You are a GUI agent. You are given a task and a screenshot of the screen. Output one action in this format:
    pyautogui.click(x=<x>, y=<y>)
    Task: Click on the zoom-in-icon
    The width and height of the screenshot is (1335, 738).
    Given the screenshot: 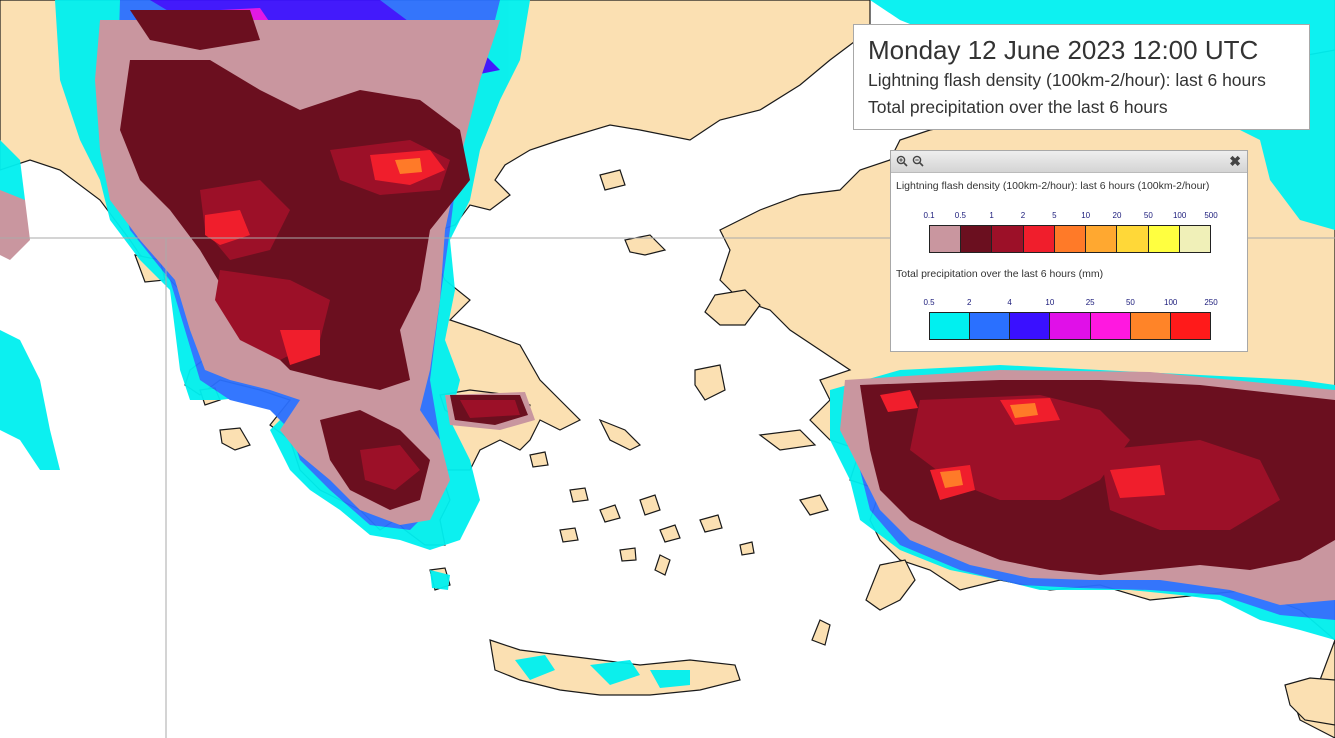 What is the action you would take?
    pyautogui.click(x=902, y=161)
    